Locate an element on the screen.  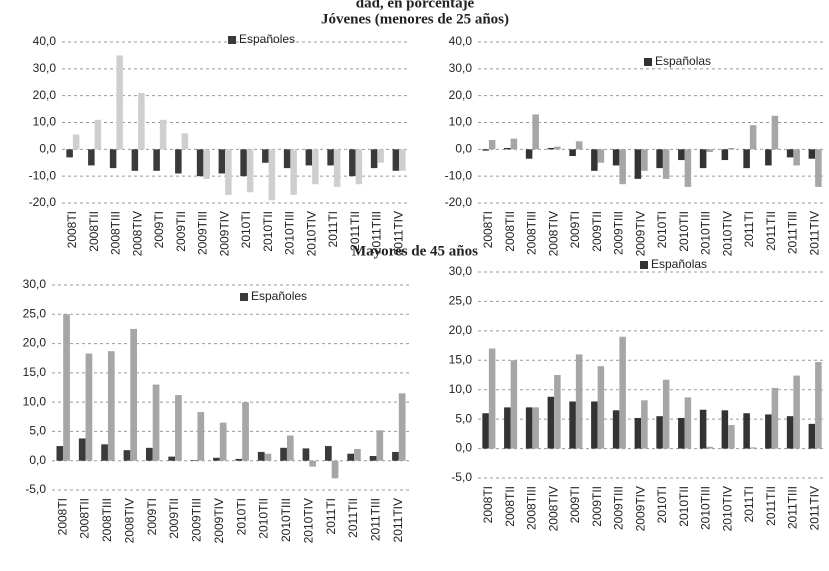
y-tick-label: 10,0 is located at coordinates (461, 122).